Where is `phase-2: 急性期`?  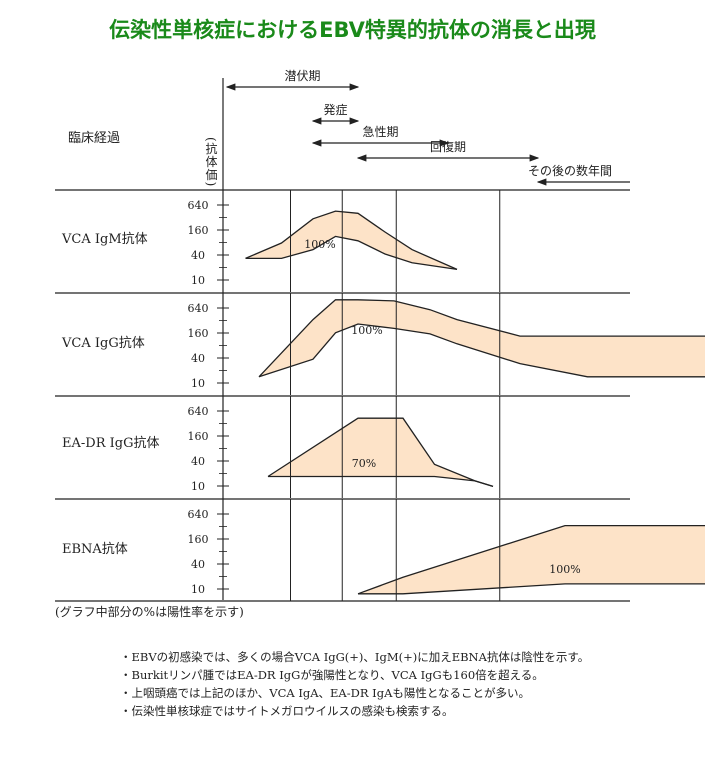
phase-2: 急性期 is located at coordinates (380, 135).